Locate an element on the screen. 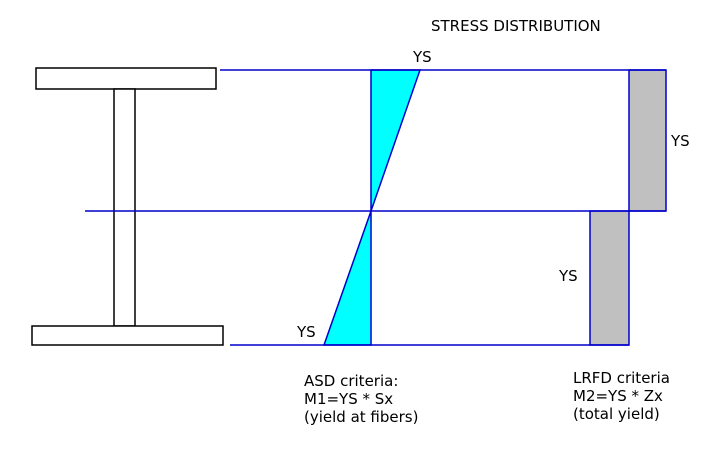 The width and height of the screenshot is (718, 465). asd-bottom-ys-label: YS is located at coordinates (306, 332).